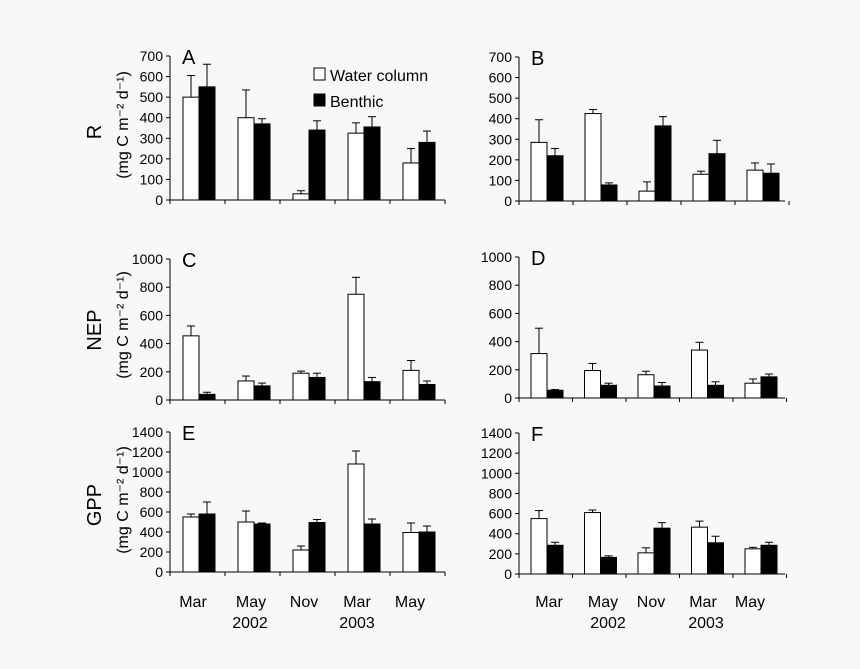 The image size is (860, 669). Describe the element at coordinates (123, 325) in the screenshot. I see `units-label-nep: (mg C m⁻² d⁻¹)` at that location.